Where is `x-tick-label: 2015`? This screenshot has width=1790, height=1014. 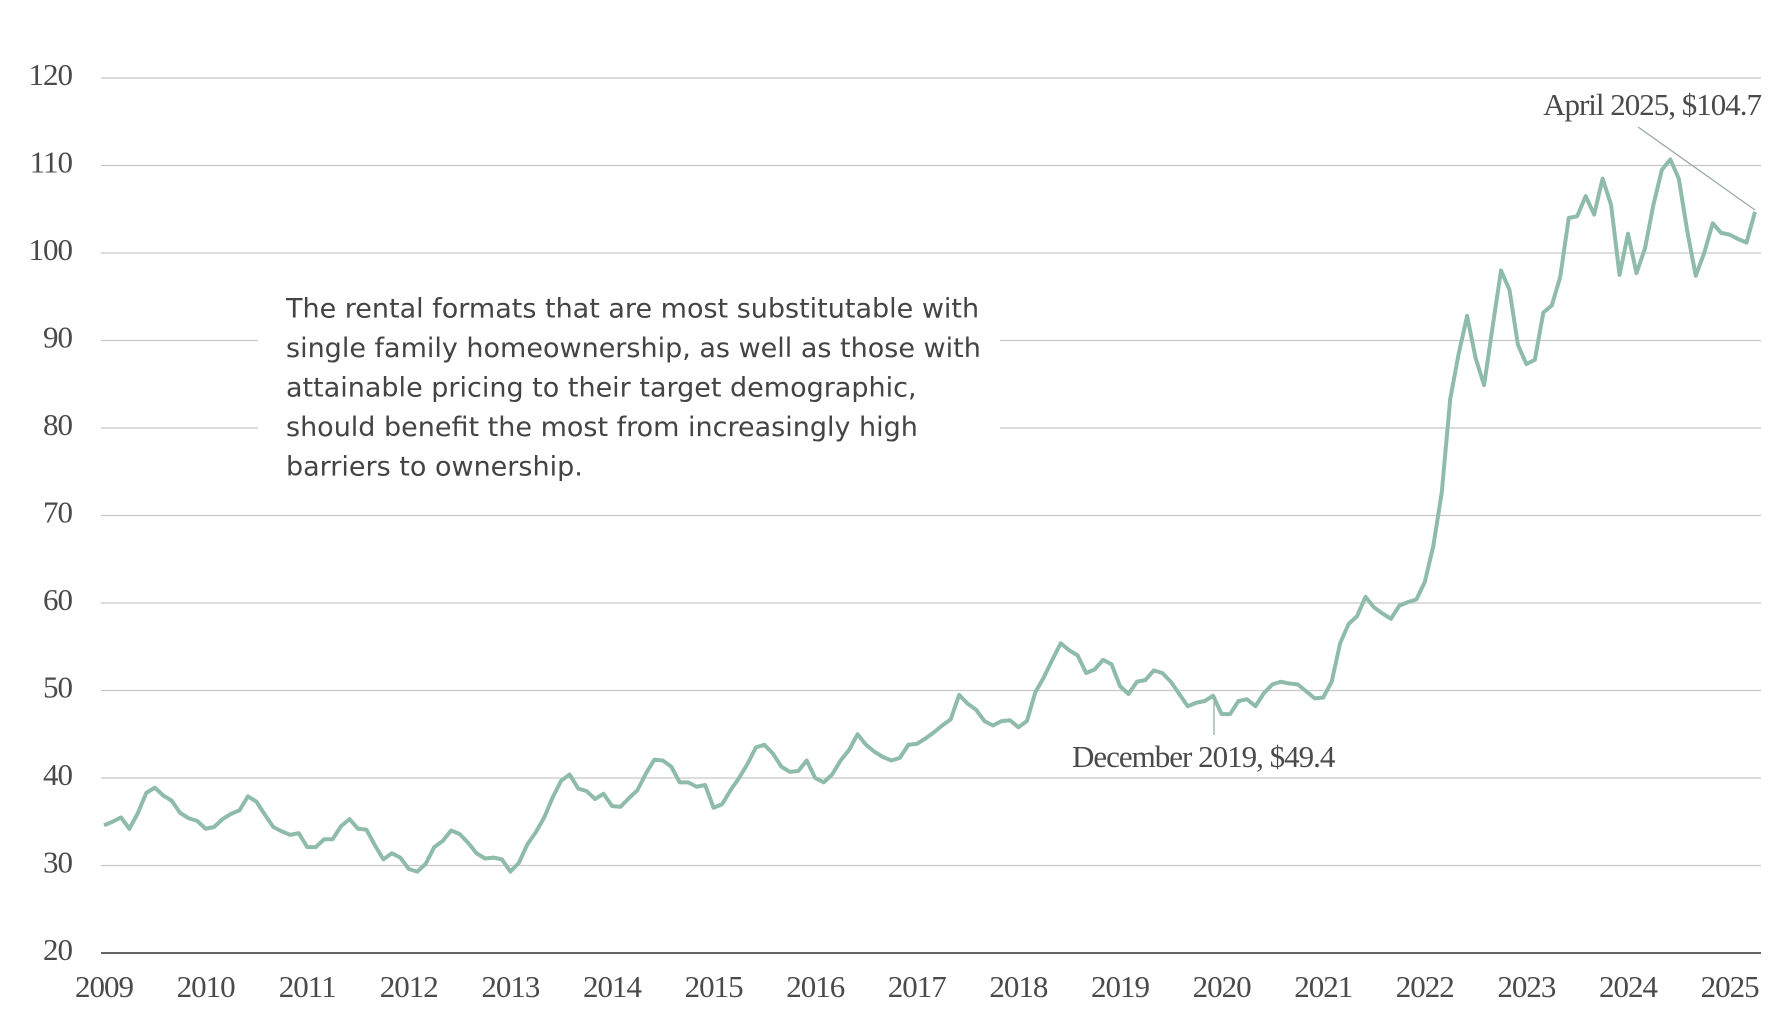 x-tick-label: 2015 is located at coordinates (714, 986).